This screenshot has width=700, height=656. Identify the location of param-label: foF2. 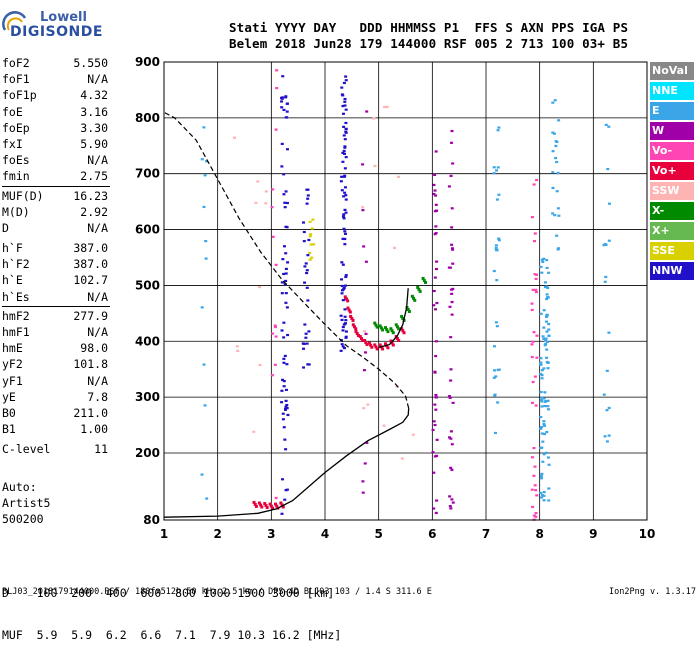
(16, 63).